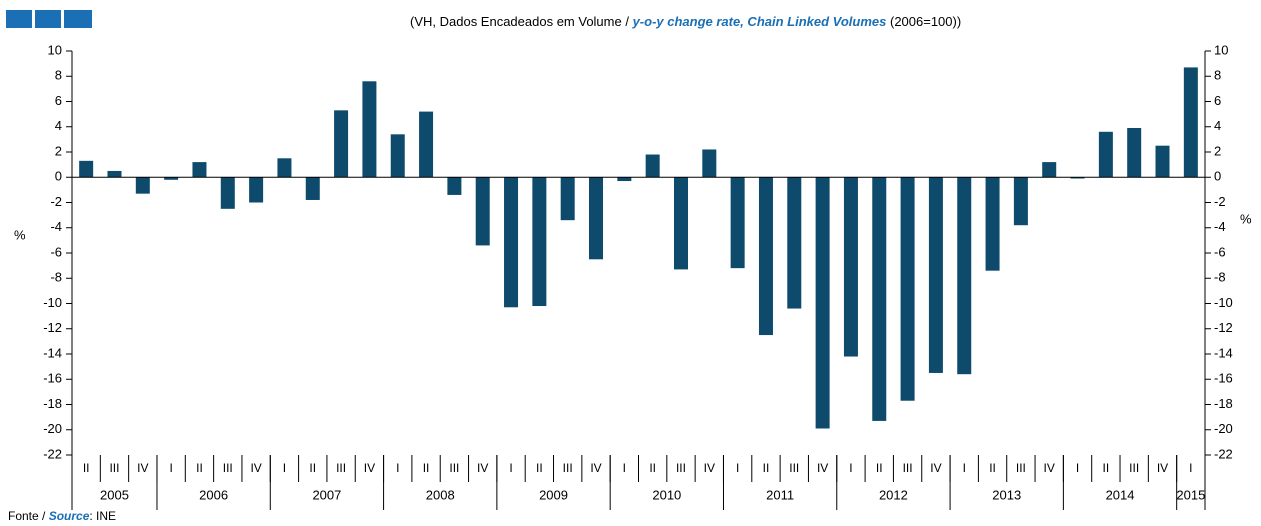  I want to click on title-part: y-o-y change rate, Chain Linked Volumes, so click(759, 21).